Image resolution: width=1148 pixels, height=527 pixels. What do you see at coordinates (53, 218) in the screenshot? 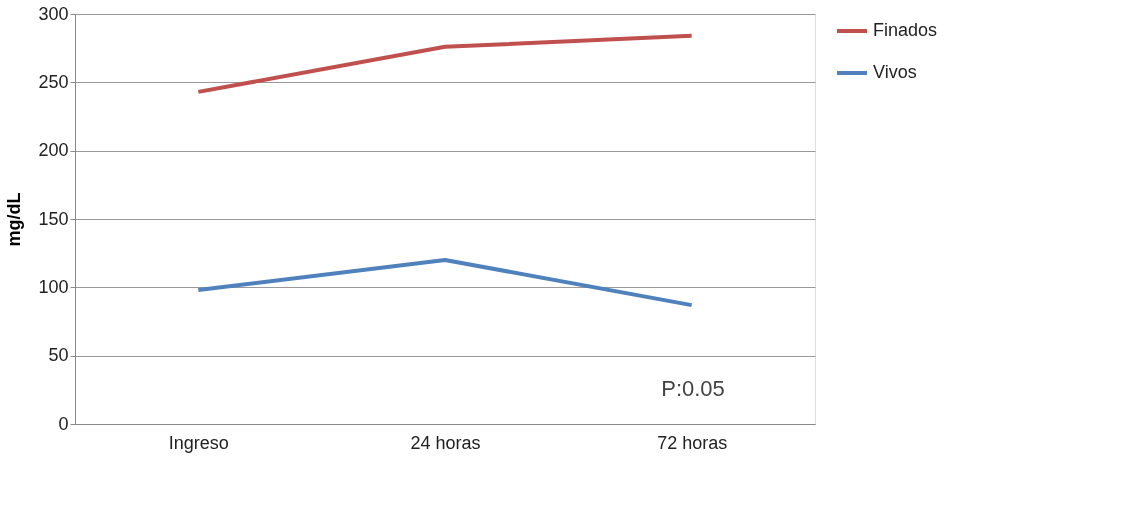
I see `y-tick-label: 150` at bounding box center [53, 218].